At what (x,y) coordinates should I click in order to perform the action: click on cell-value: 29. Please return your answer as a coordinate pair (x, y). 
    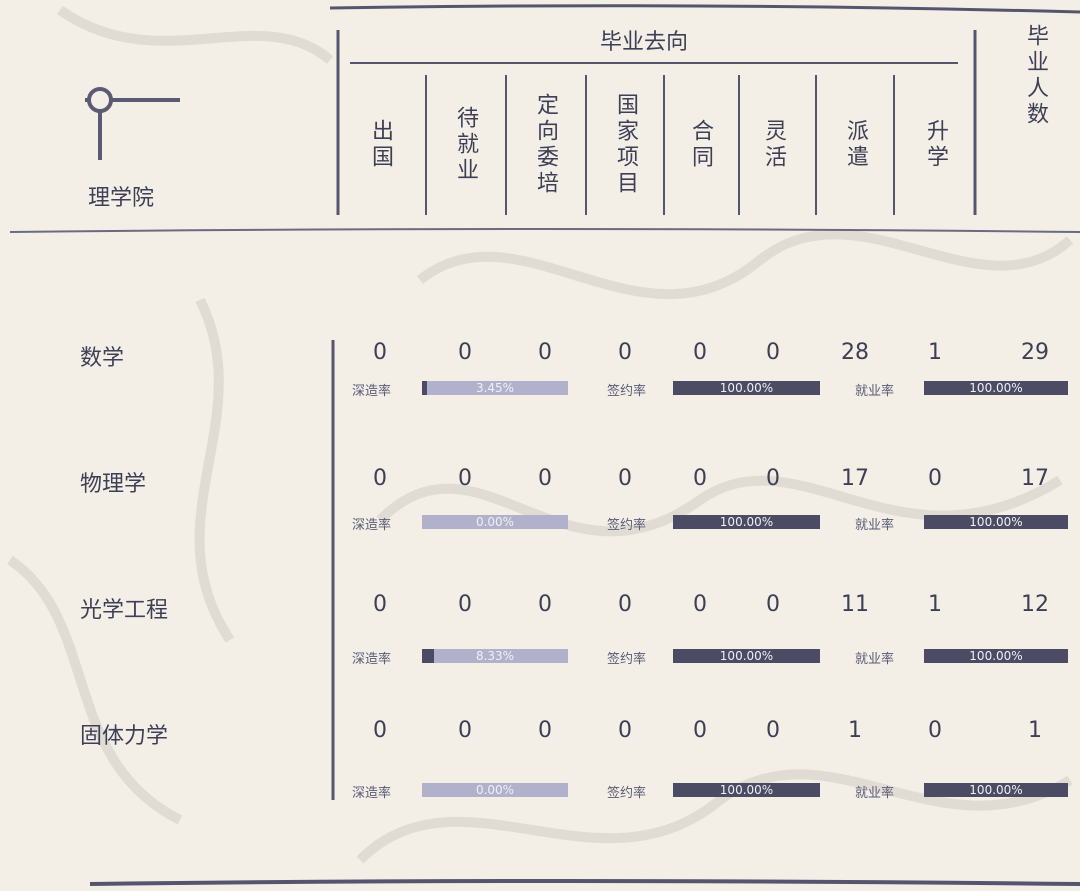
    Looking at the image, I should click on (1035, 352).